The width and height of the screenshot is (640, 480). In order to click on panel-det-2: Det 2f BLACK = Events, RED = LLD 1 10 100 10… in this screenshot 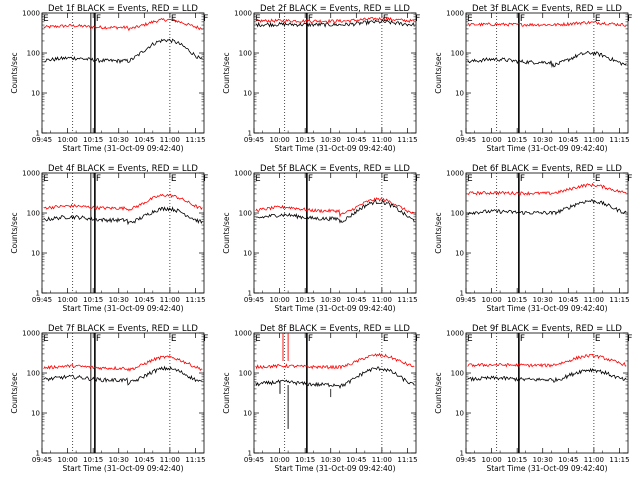, I will do `click(321, 78)`.